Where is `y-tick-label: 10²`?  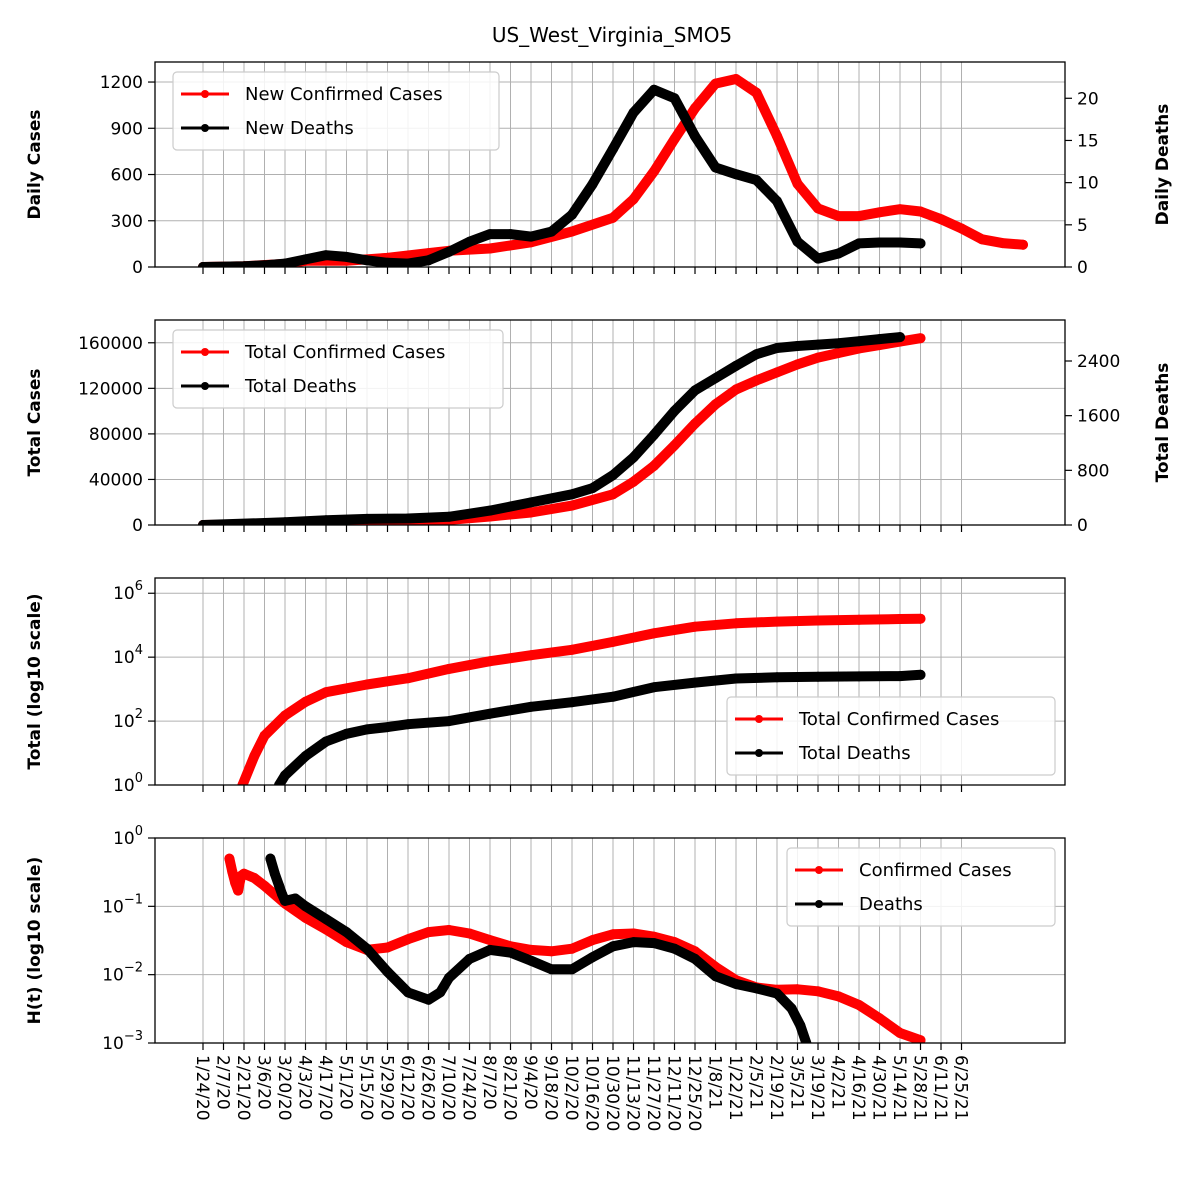 y-tick-label: 10² is located at coordinates (128, 719).